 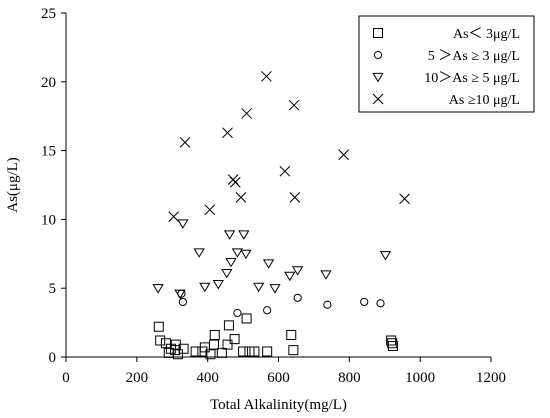 What do you see at coordinates (420, 378) in the screenshot?
I see `x-tick-label: 1000` at bounding box center [420, 378].